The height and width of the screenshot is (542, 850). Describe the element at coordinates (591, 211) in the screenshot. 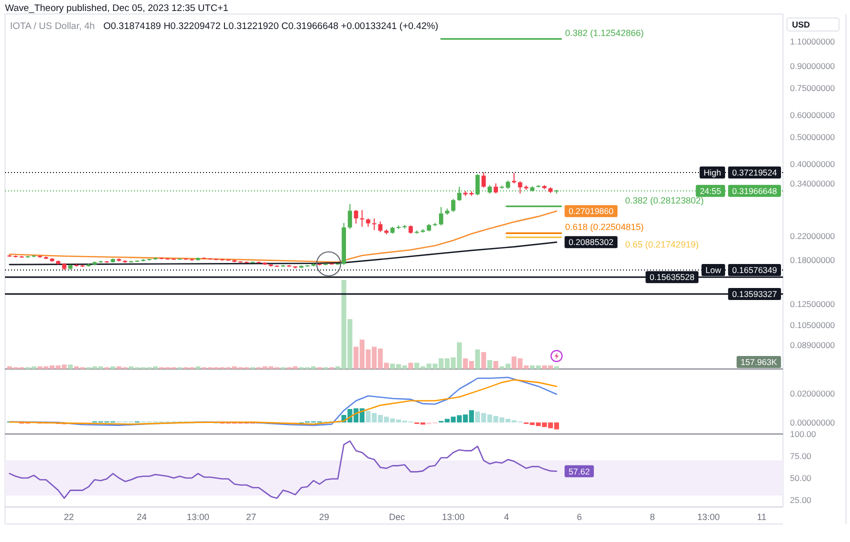

I see `data-label: 0.27019860` at that location.